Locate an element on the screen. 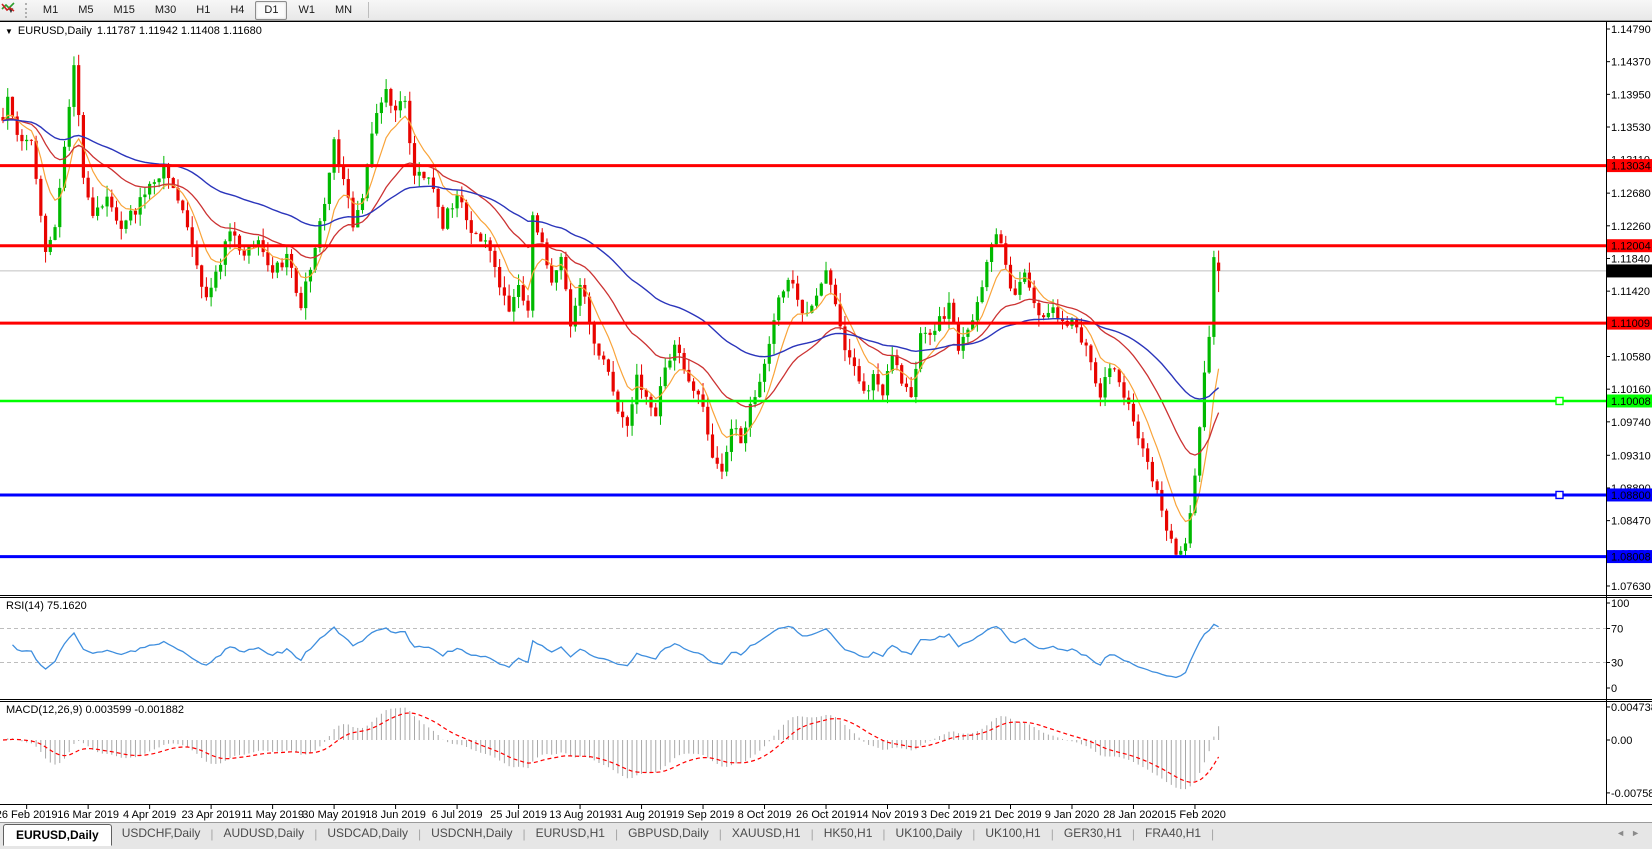 The image size is (1652, 849). macd-axis-label: 0.00 is located at coordinates (1621, 741).